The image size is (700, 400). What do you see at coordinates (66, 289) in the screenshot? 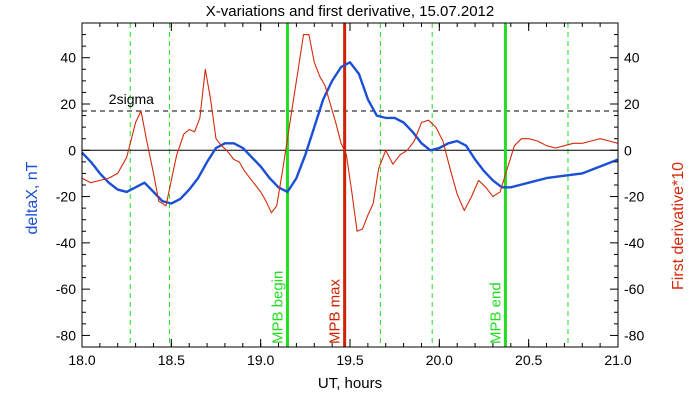
I see `y-left-tick-label: -60` at bounding box center [66, 289].